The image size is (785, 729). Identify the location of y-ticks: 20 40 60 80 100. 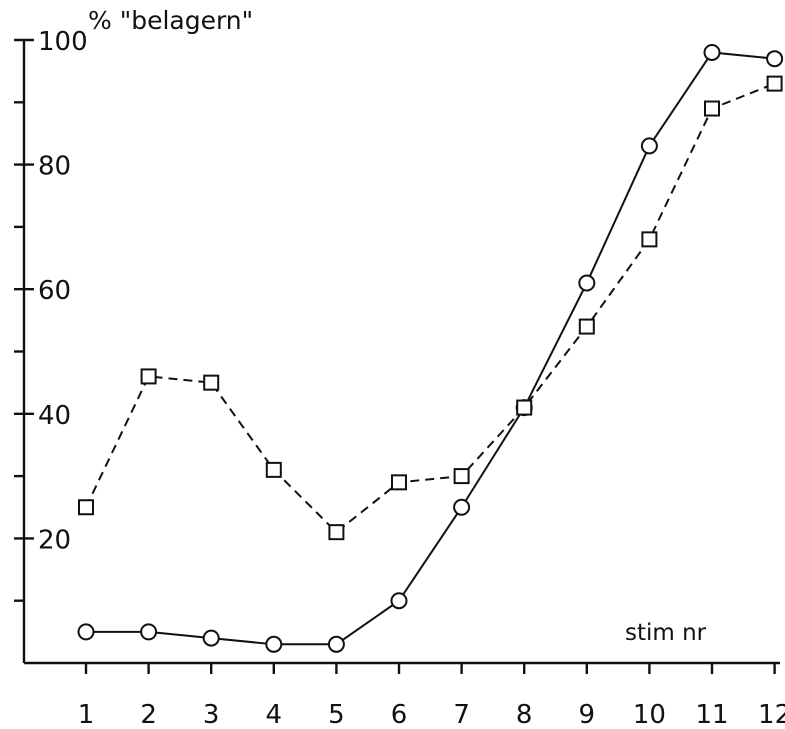
(51, 314).